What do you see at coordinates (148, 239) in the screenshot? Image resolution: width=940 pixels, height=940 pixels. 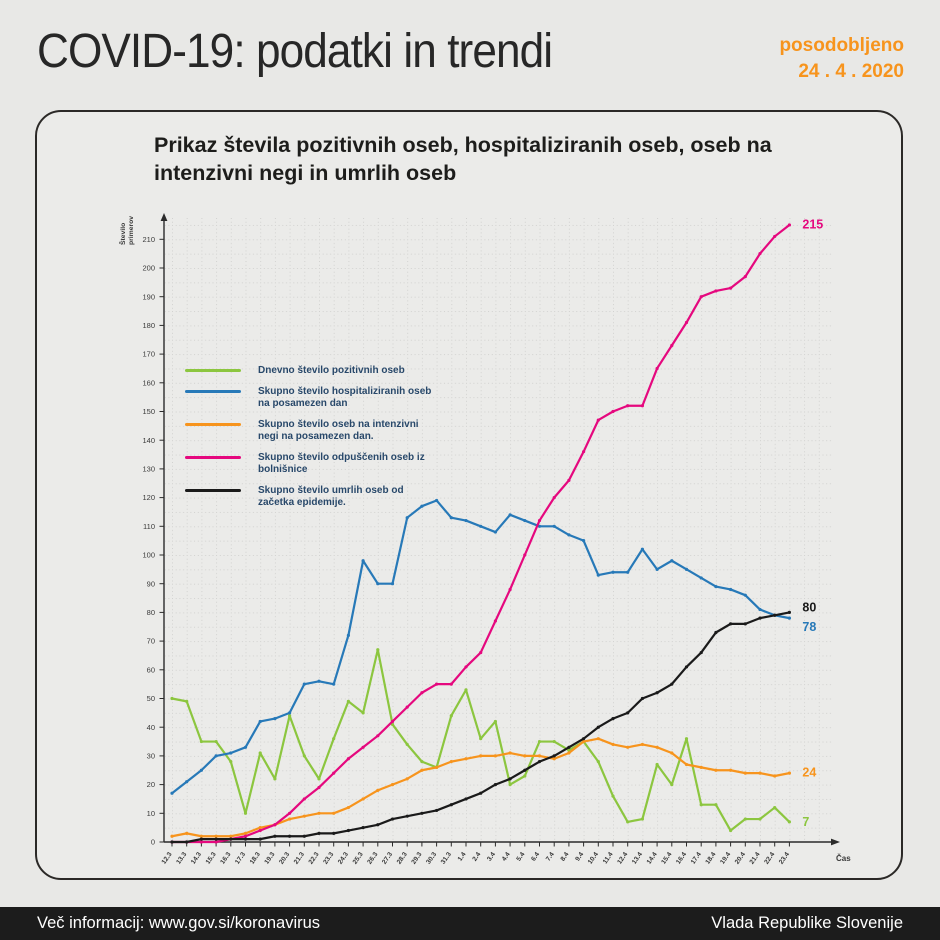 I see `svg-text: 210` at bounding box center [148, 239].